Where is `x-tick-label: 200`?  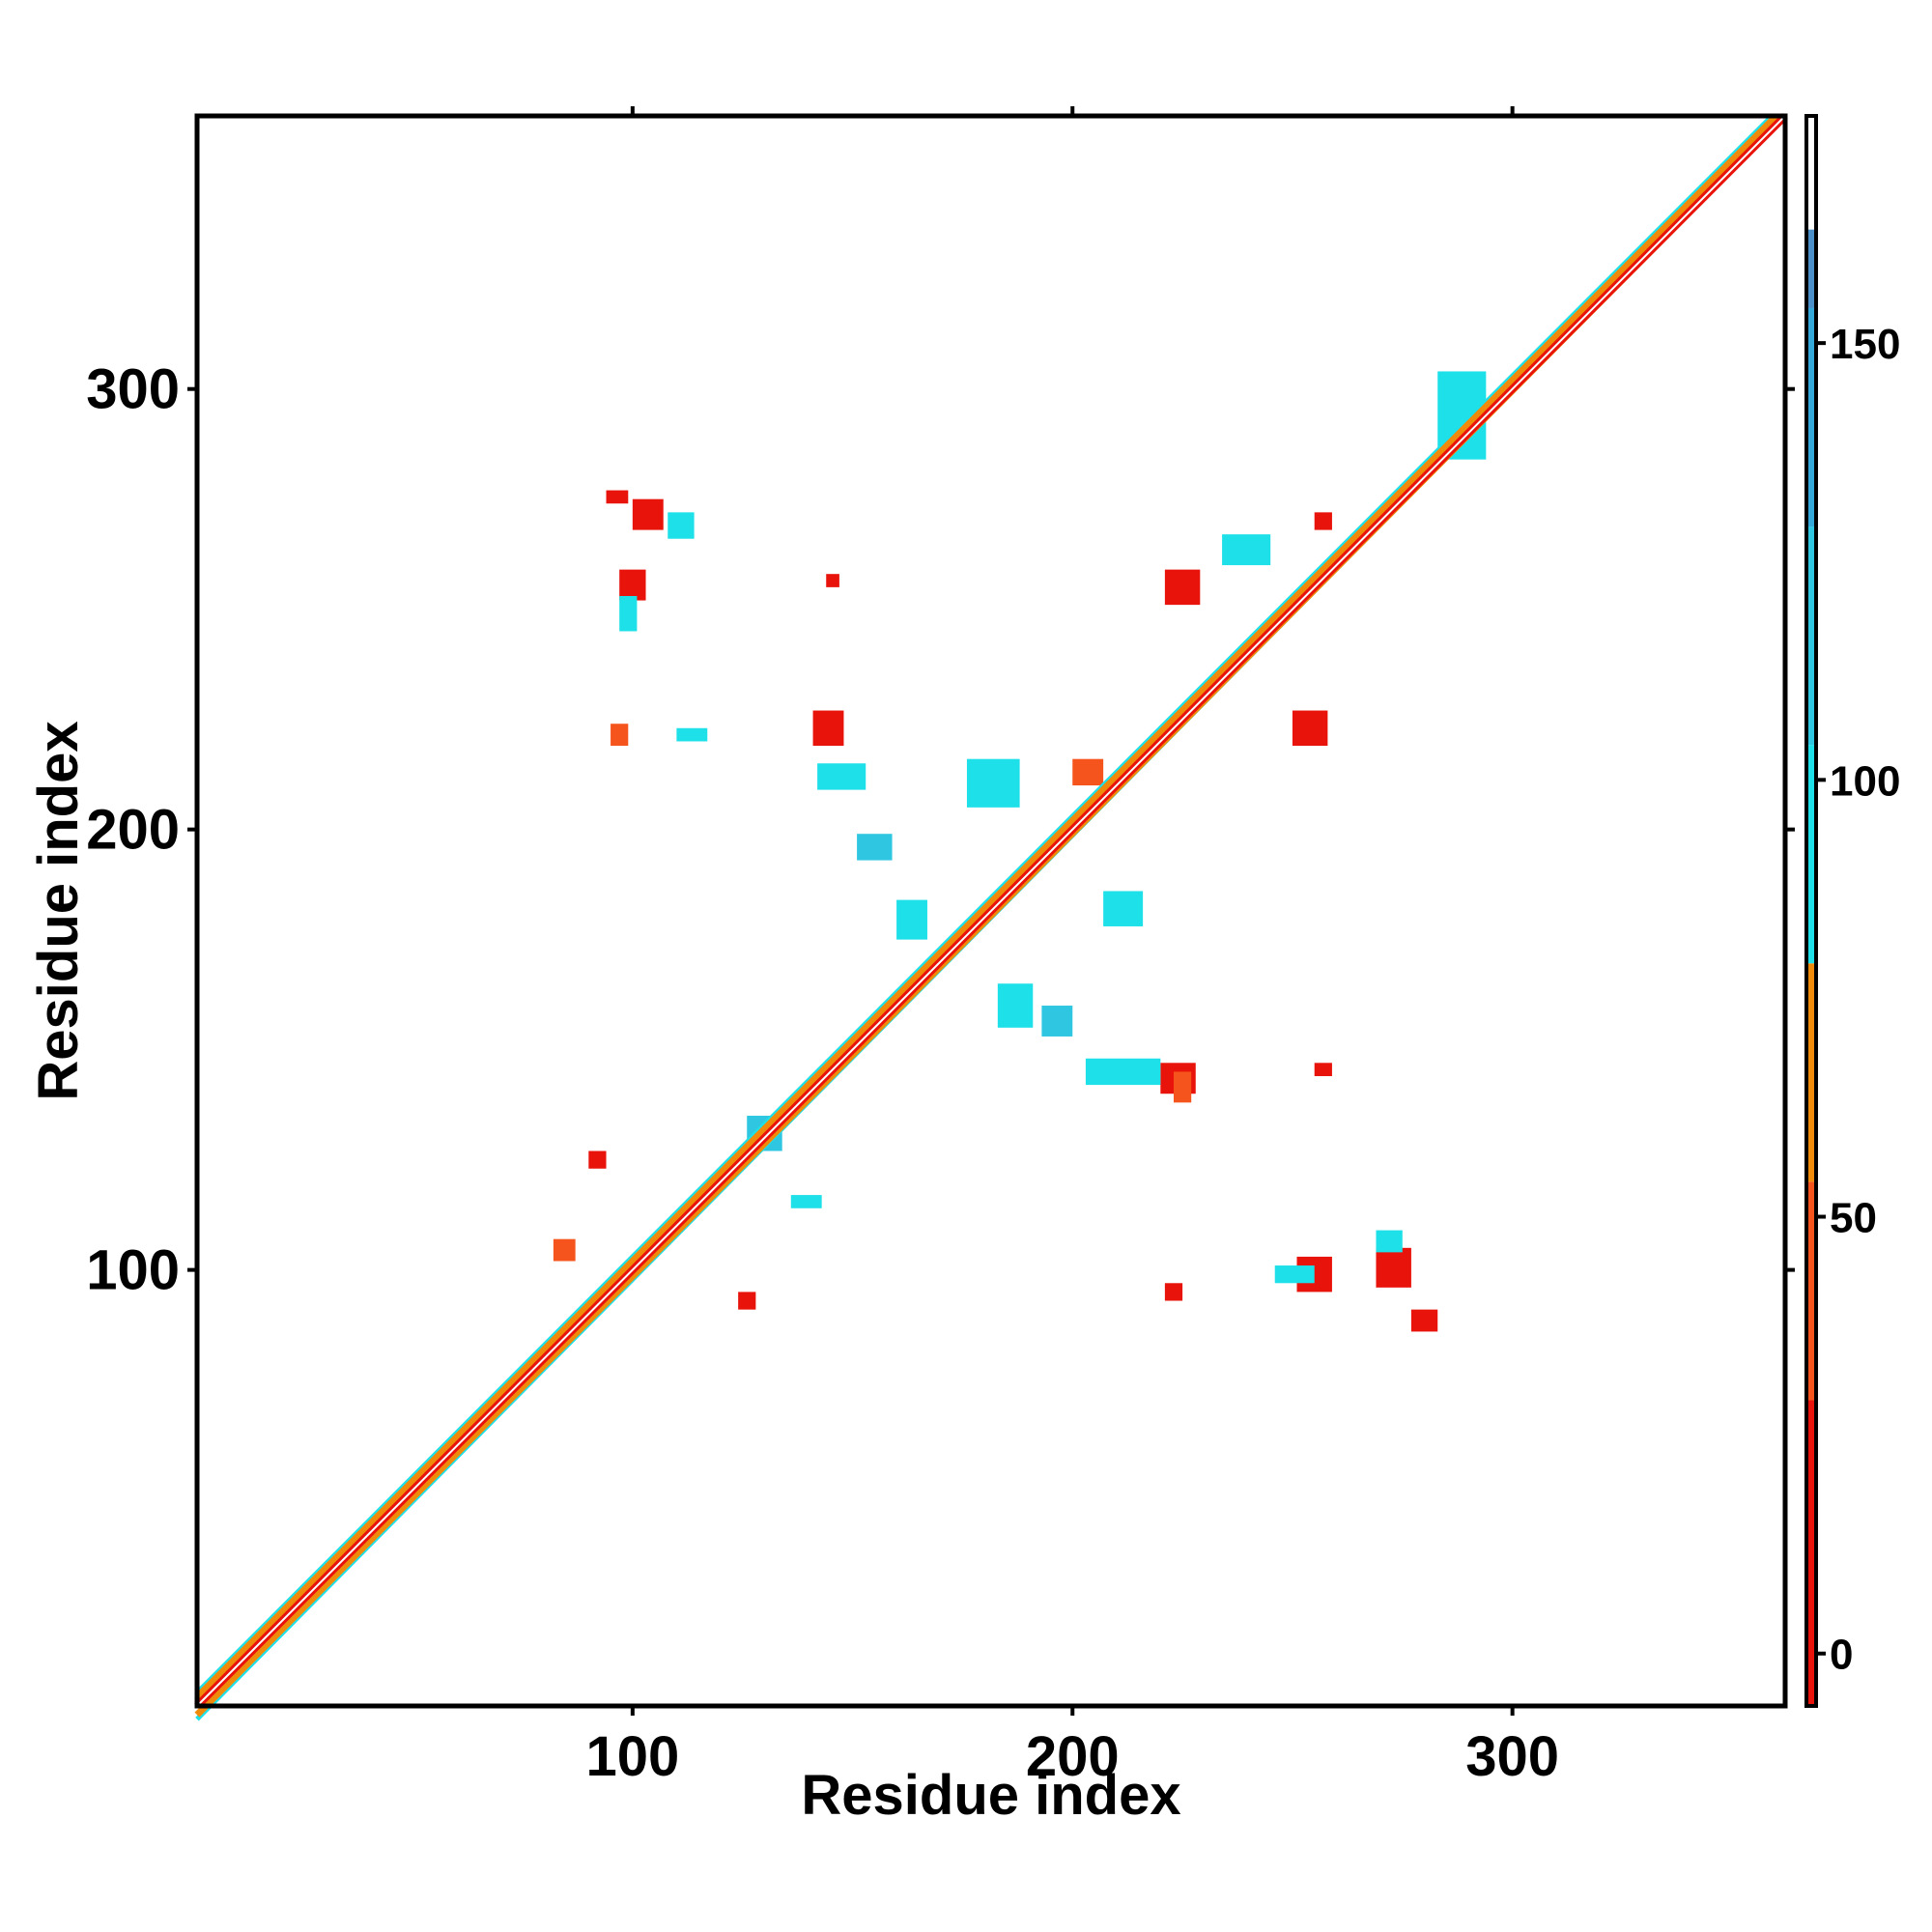 x-tick-label: 200 is located at coordinates (1073, 1756).